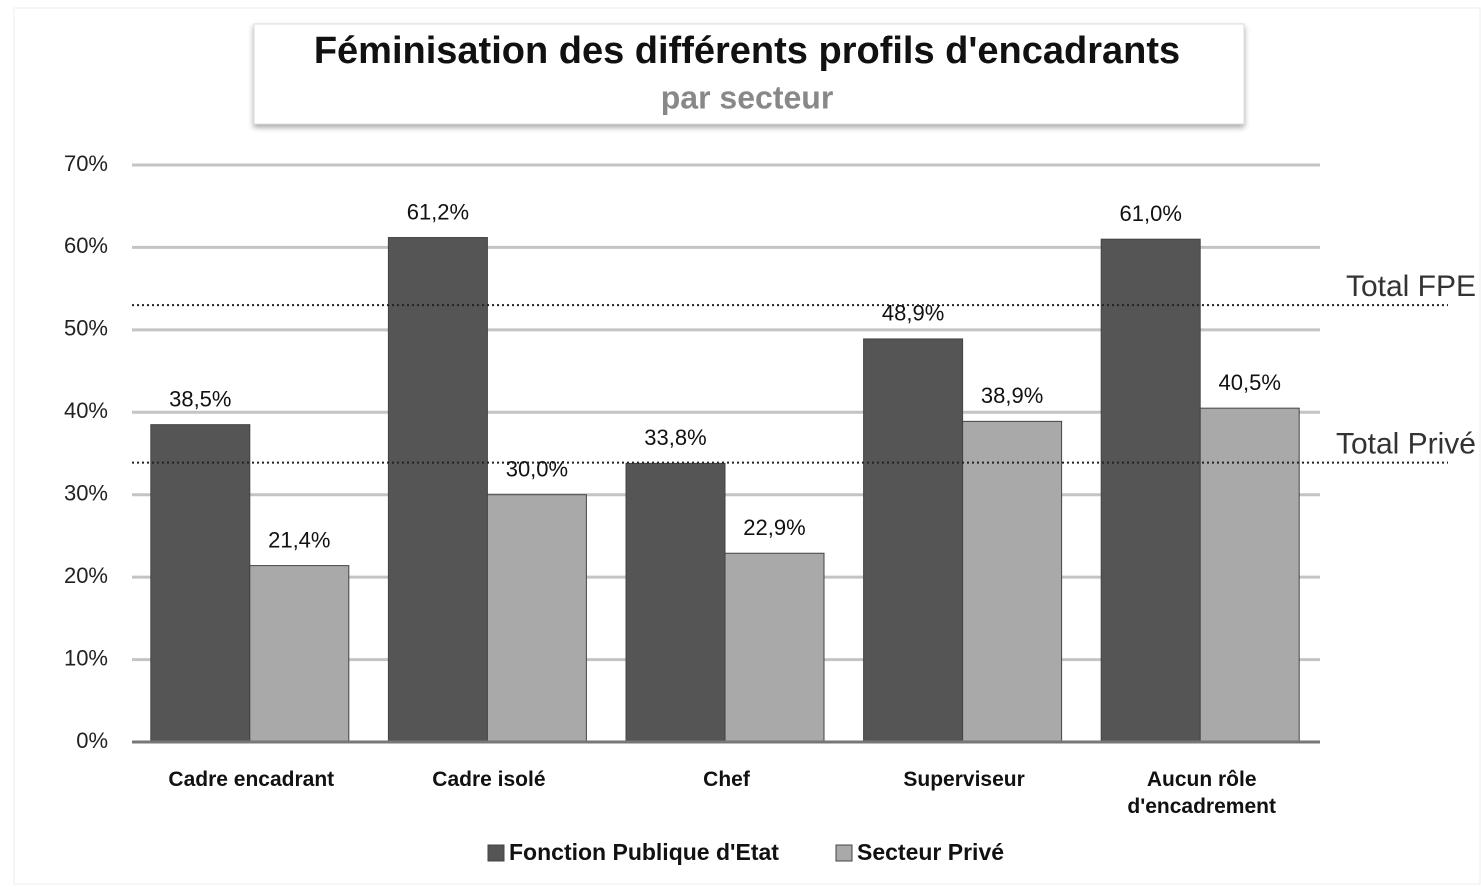  I want to click on reference-label: Total FPE, so click(1411, 286).